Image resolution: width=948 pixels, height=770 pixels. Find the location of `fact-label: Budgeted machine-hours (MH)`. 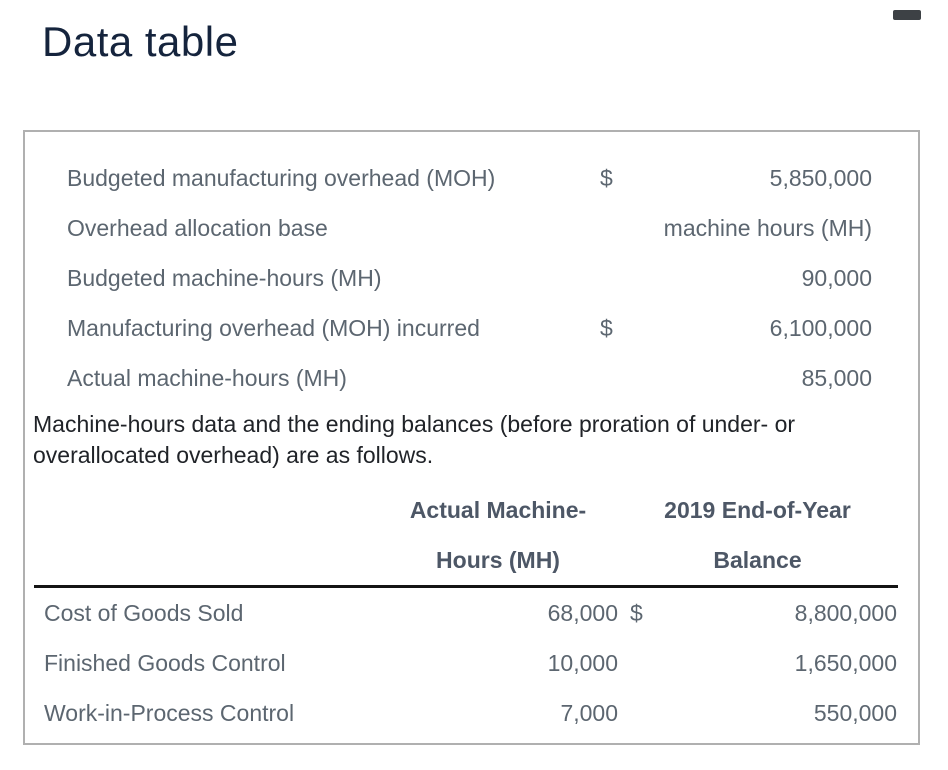

fact-label: Budgeted machine-hours (MH) is located at coordinates (224, 277).